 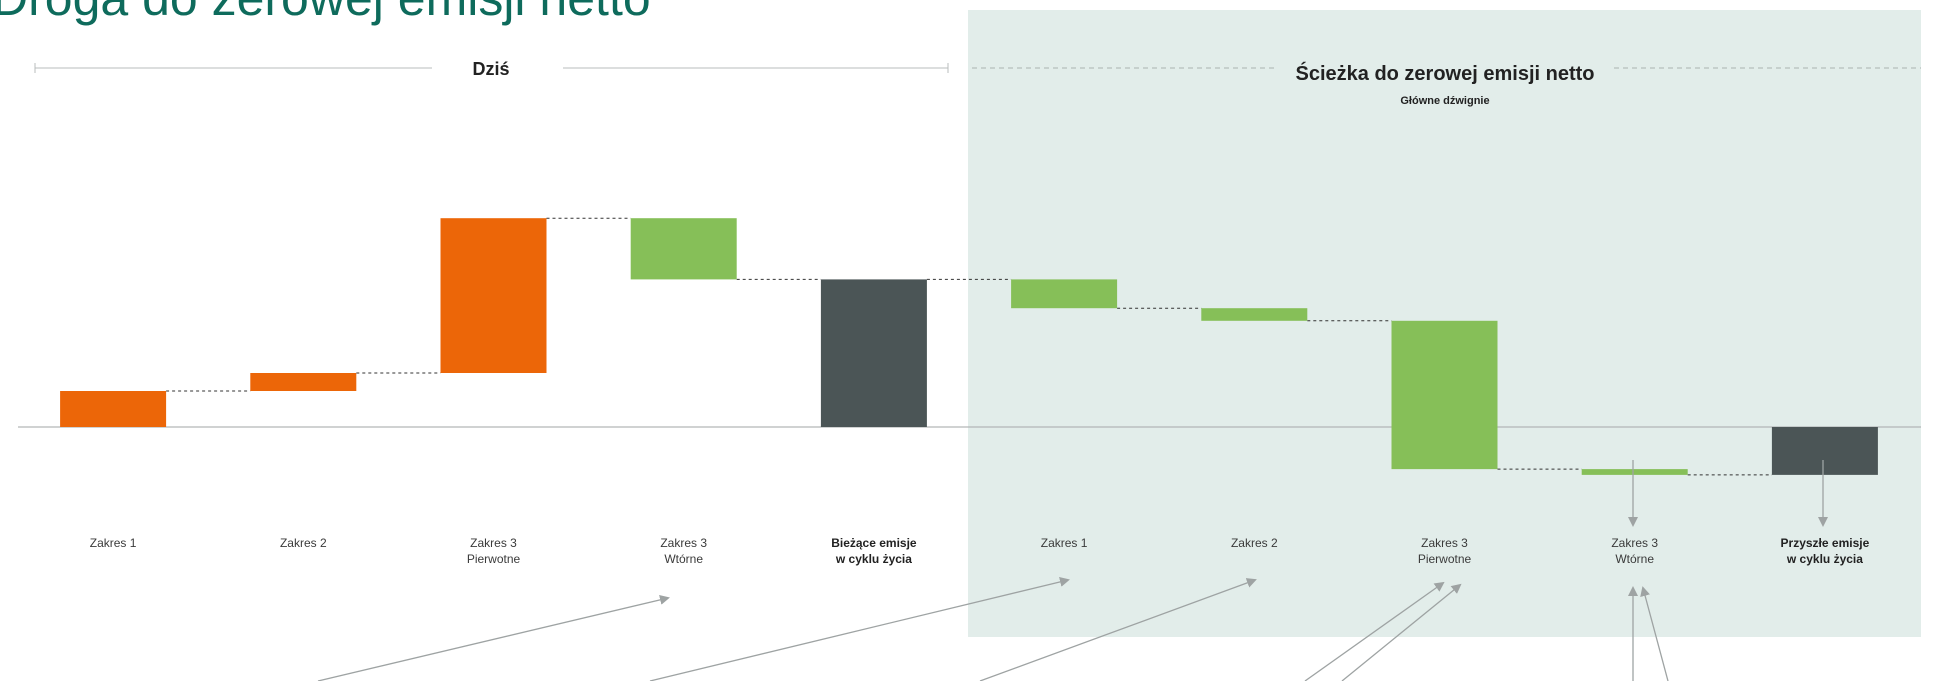 I want to click on category-label-9: Zakres 3 Wtórne, so click(x=1634, y=551).